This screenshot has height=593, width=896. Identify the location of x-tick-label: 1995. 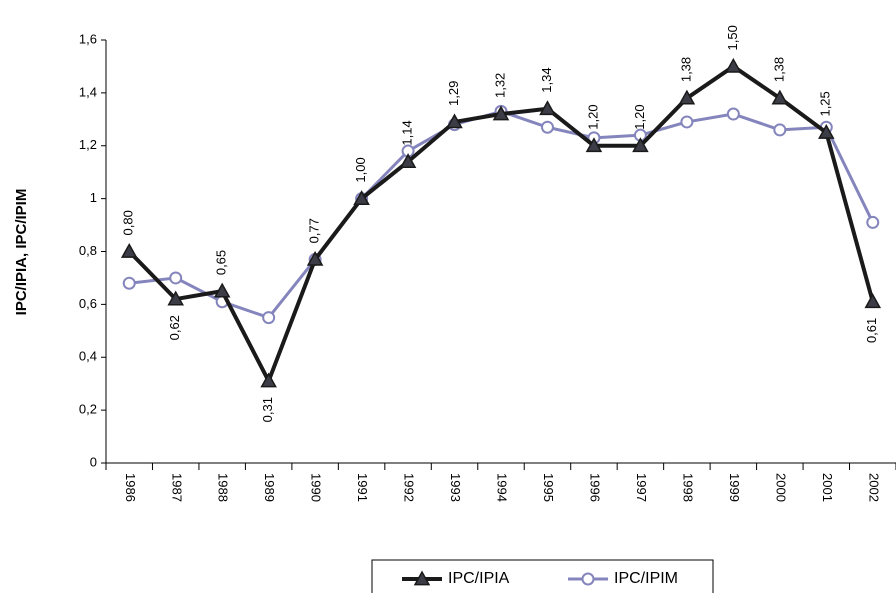
(548, 487).